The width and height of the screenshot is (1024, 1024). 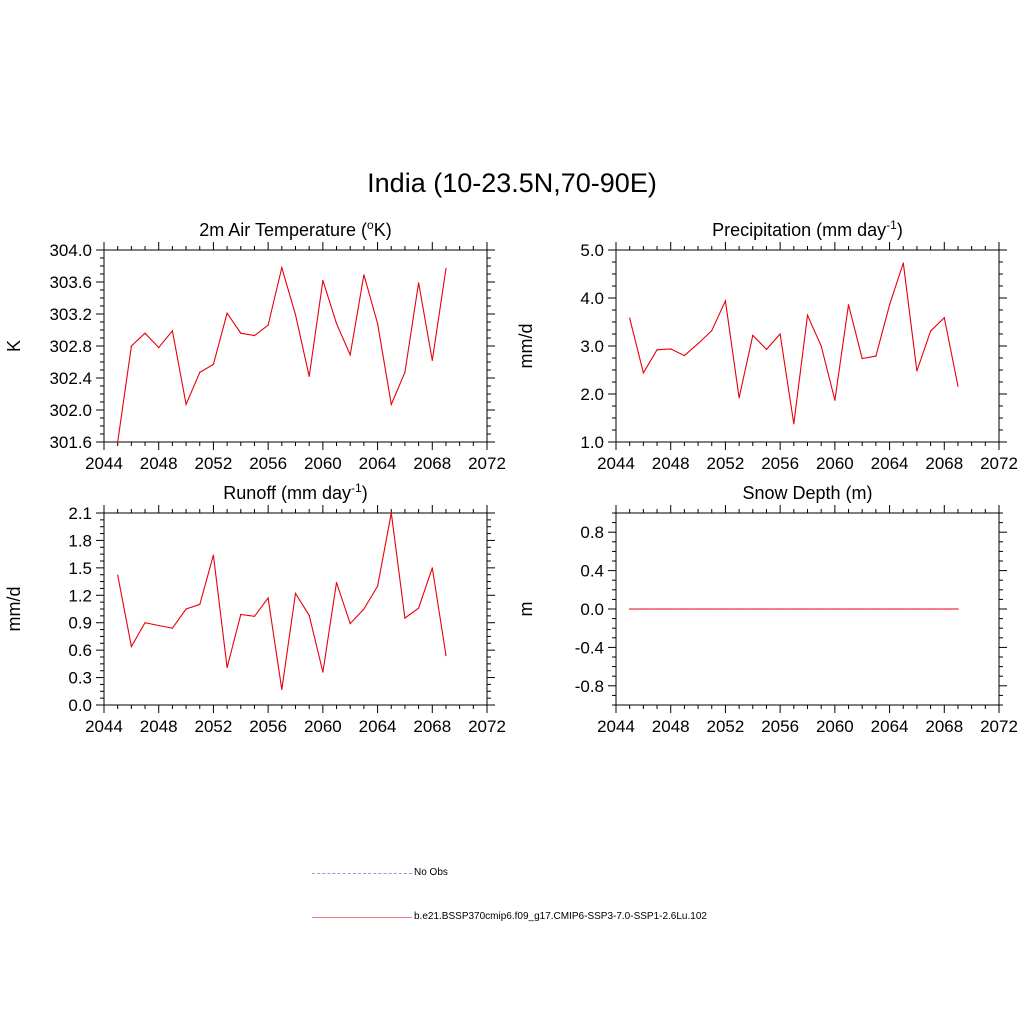 What do you see at coordinates (592, 250) in the screenshot?
I see `y-tick-label-5-0: 5.0` at bounding box center [592, 250].